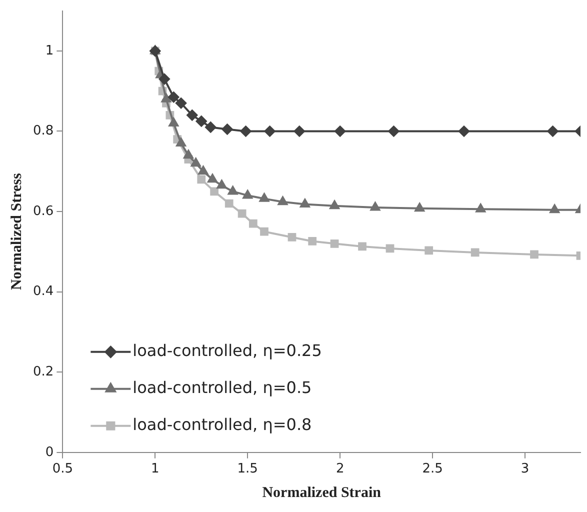 Image resolution: width=587 pixels, height=512 pixels. Describe the element at coordinates (49, 452) in the screenshot. I see `y-tick-label: 0` at that location.